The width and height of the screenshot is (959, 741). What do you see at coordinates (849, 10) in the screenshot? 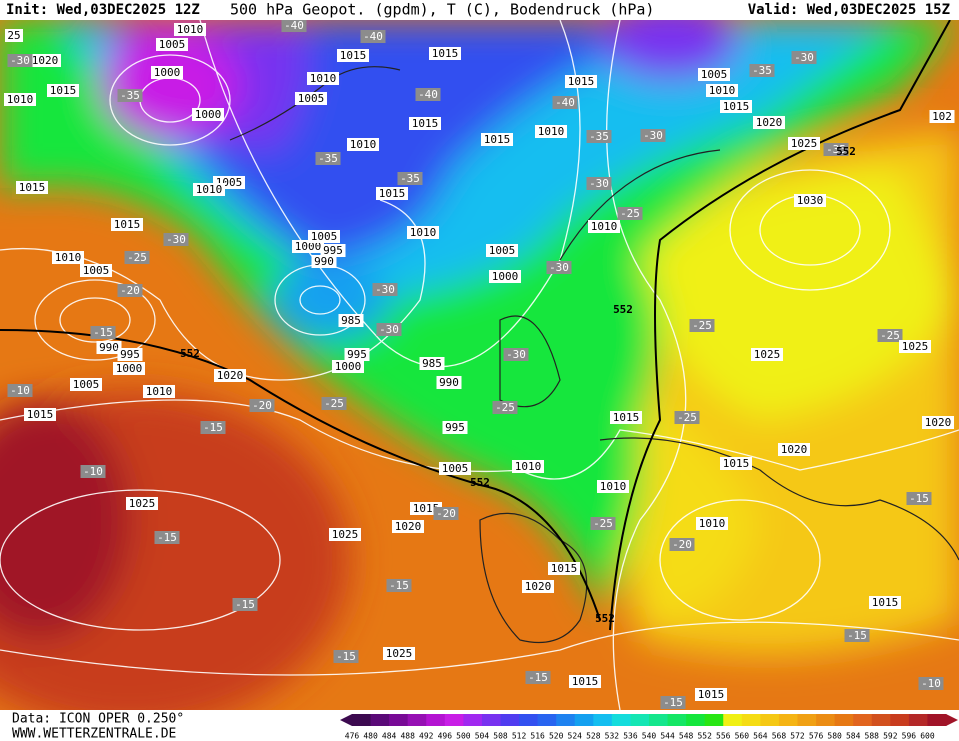
I see `valid-time: Valid: Wed,03DEC2025 15Z` at bounding box center [849, 10].